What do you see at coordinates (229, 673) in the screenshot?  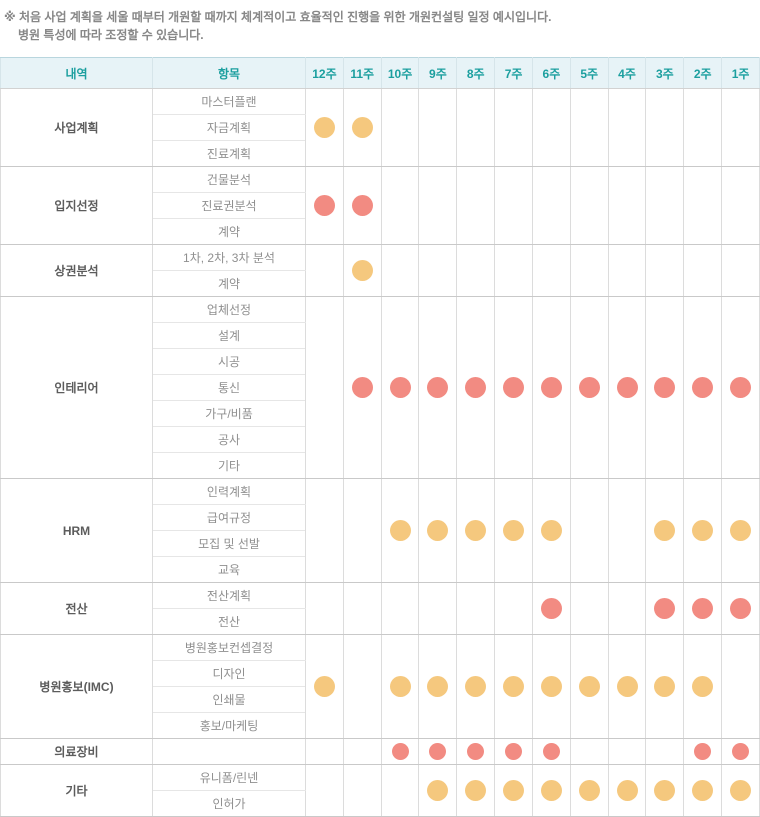 I see `item-cell: 디자인` at bounding box center [229, 673].